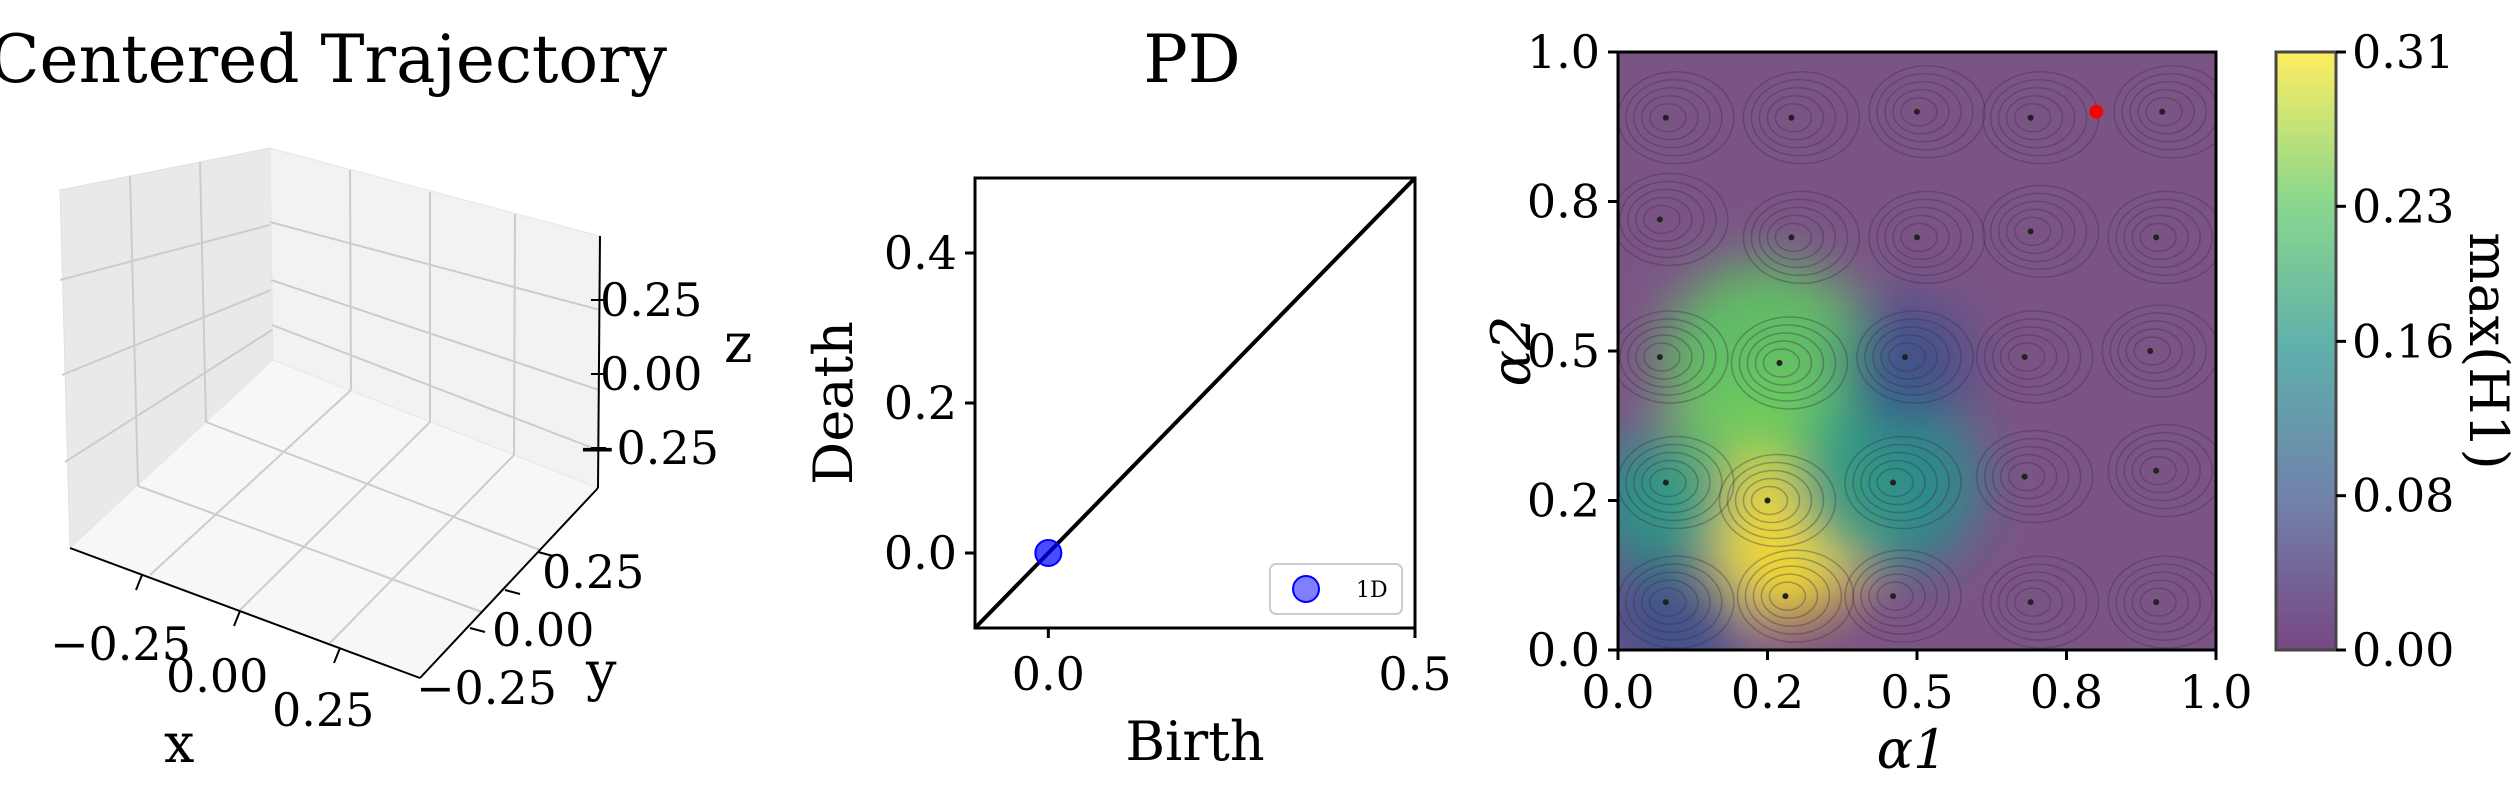  What do you see at coordinates (1372, 590) in the screenshot?
I see `legend-label-1d: 1D` at bounding box center [1372, 590].